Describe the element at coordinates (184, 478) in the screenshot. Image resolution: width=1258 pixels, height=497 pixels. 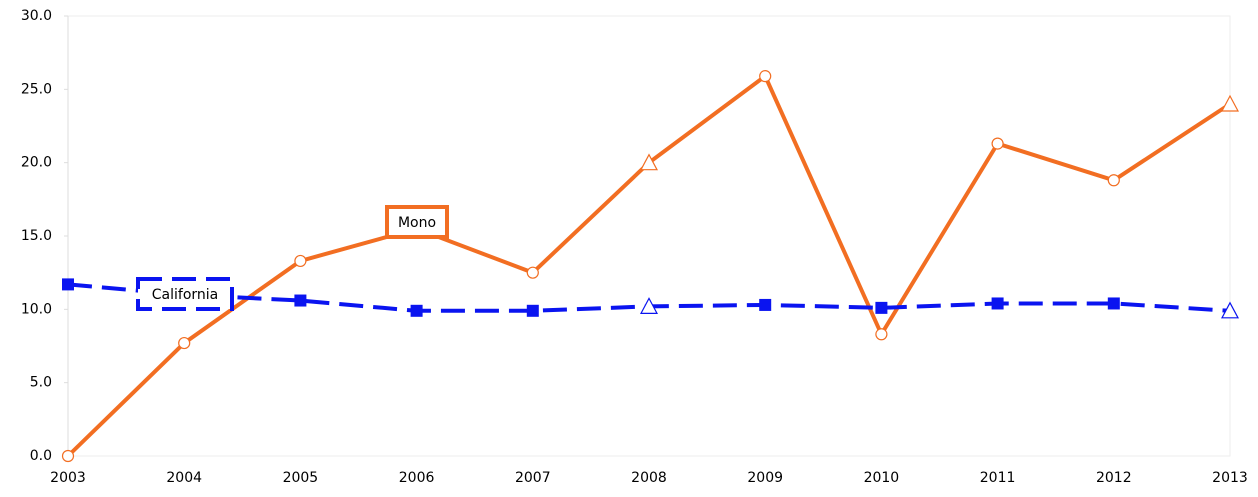
I see `x-tick-label: 2004` at that location.